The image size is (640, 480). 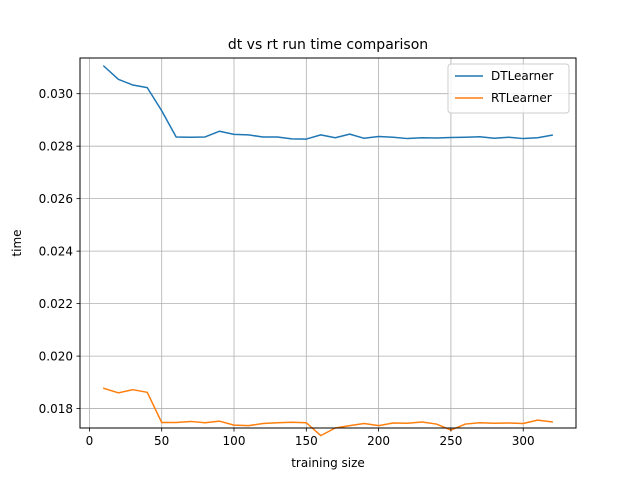 I want to click on y-tick-label: 0.028, so click(x=56, y=147).